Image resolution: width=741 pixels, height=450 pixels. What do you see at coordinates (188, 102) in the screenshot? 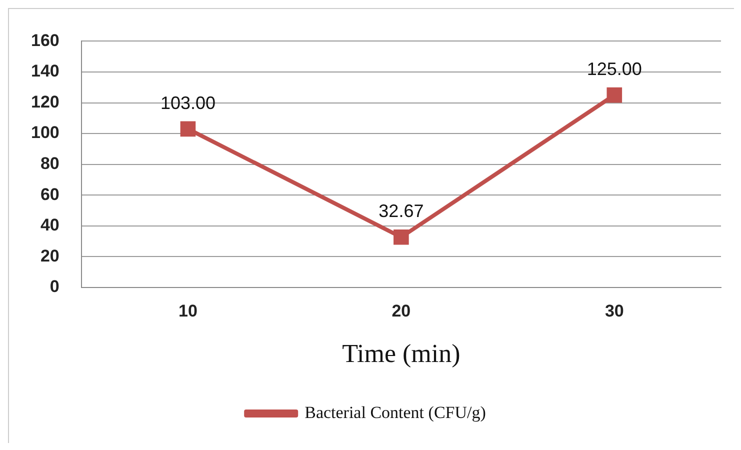
I see `data-label: 103.00` at bounding box center [188, 102].